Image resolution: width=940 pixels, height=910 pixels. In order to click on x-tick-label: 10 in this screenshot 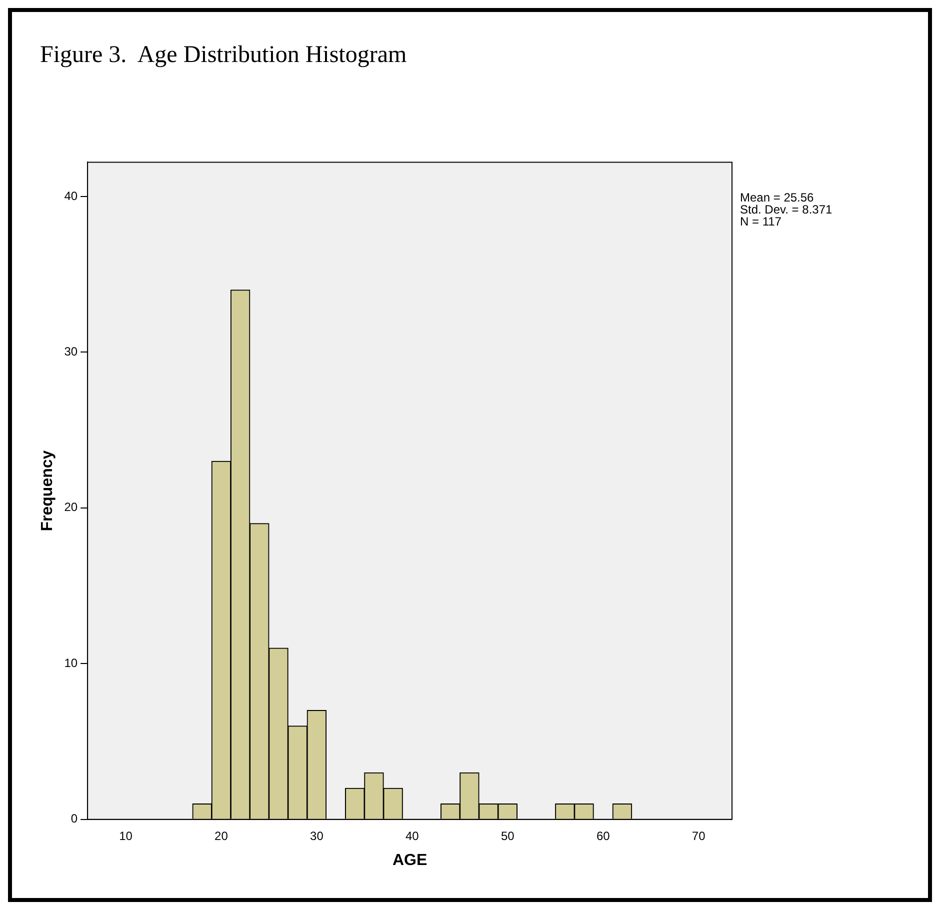, I will do `click(126, 835)`.